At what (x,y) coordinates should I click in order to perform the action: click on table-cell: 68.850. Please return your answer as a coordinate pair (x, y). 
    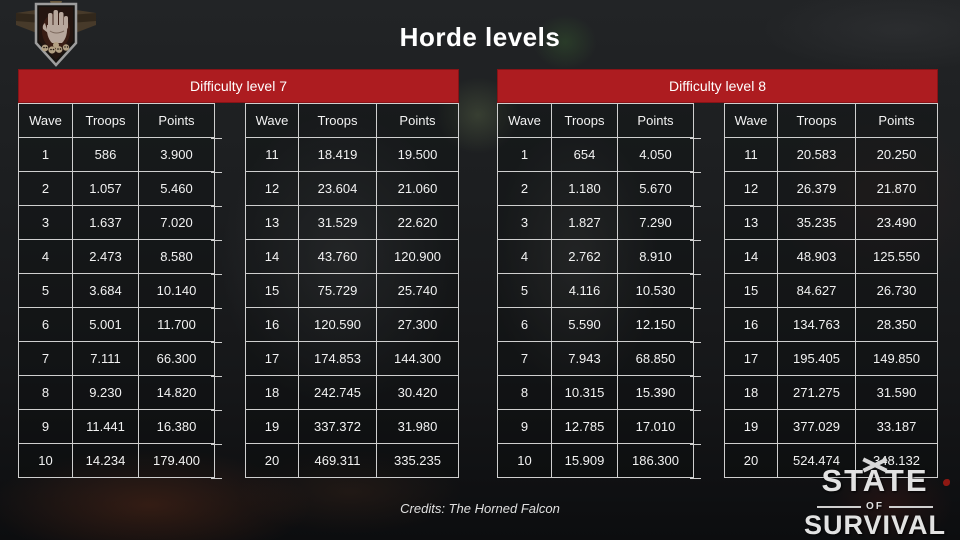
    Looking at the image, I should click on (655, 358).